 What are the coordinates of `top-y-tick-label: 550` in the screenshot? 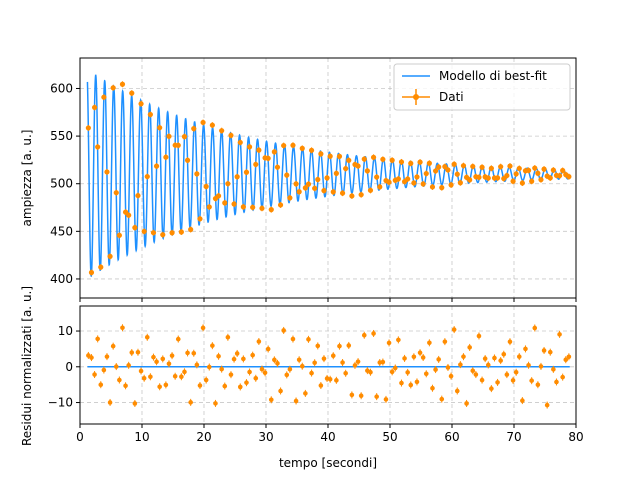 It's located at (61, 136).